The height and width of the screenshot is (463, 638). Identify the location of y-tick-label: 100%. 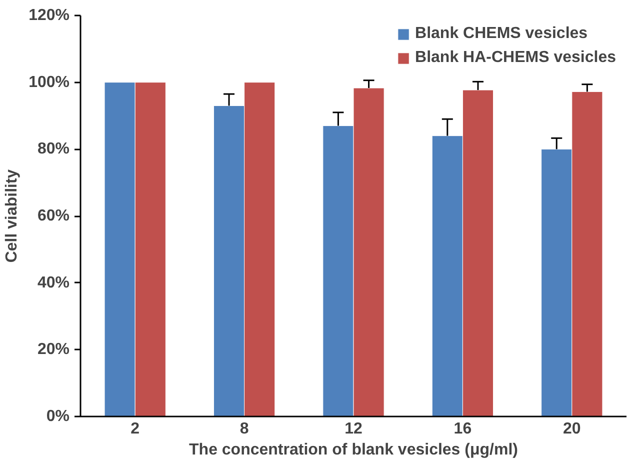
(49, 82).